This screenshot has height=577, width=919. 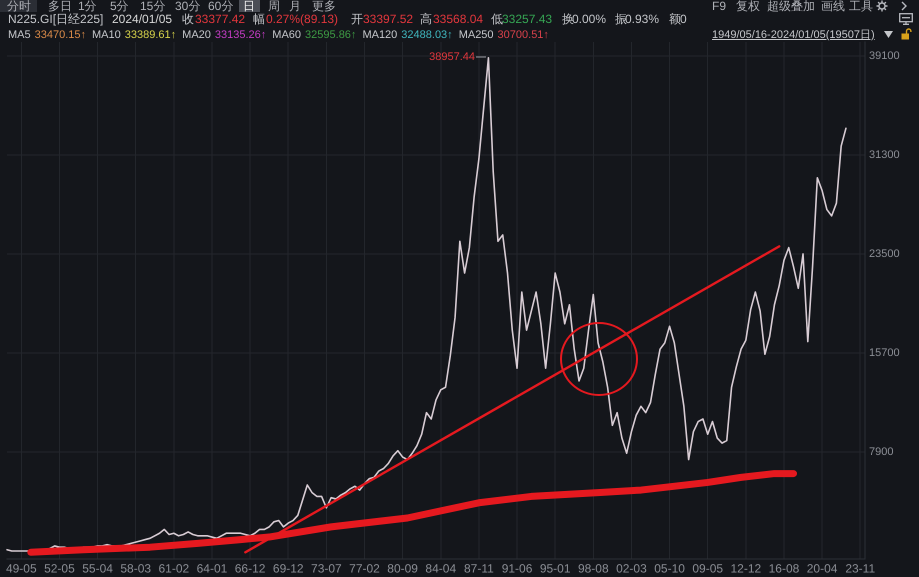 What do you see at coordinates (479, 569) in the screenshot?
I see `x-tick-label: 87-11` at bounding box center [479, 569].